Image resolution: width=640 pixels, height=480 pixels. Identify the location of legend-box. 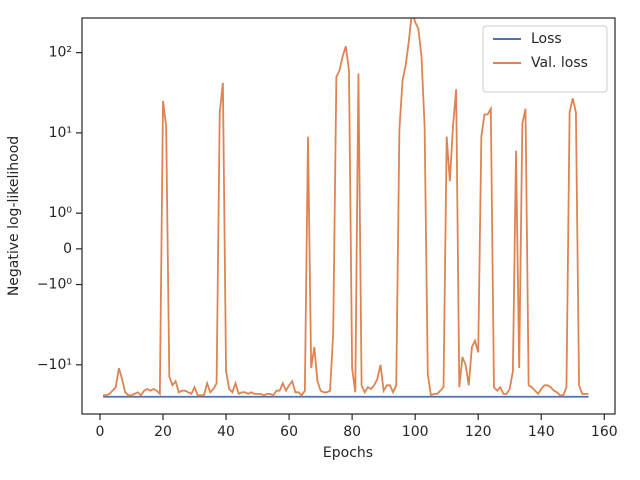
(545, 59).